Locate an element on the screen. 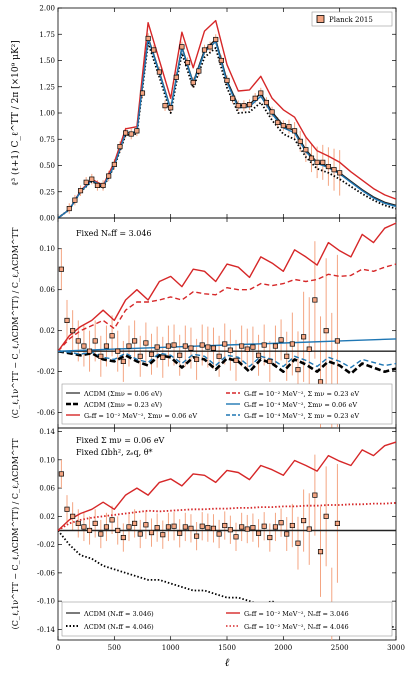 The width and height of the screenshot is (411, 673). legend-top-marker is located at coordinates (320, 19).